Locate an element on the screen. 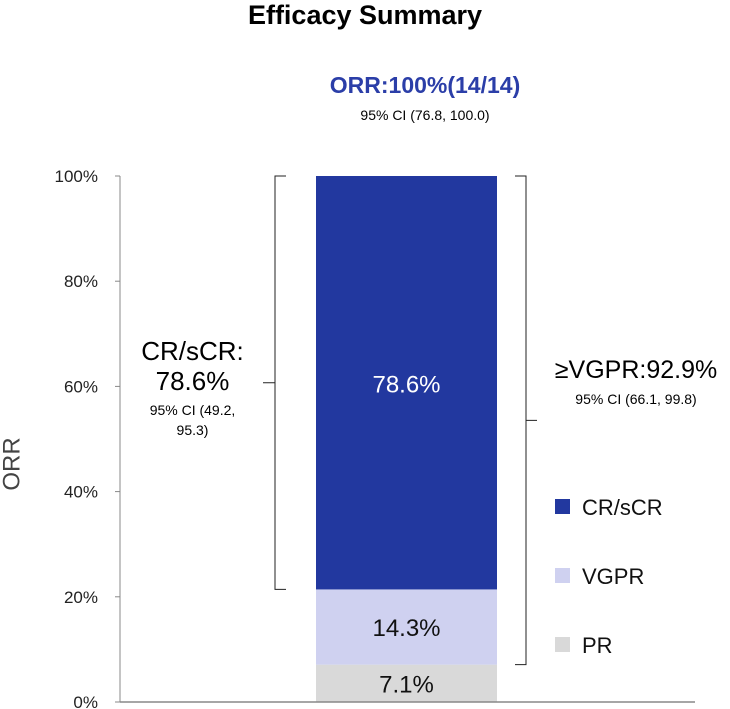 Image resolution: width=730 pixels, height=709 pixels. y-tick-label: 100% is located at coordinates (76, 176).